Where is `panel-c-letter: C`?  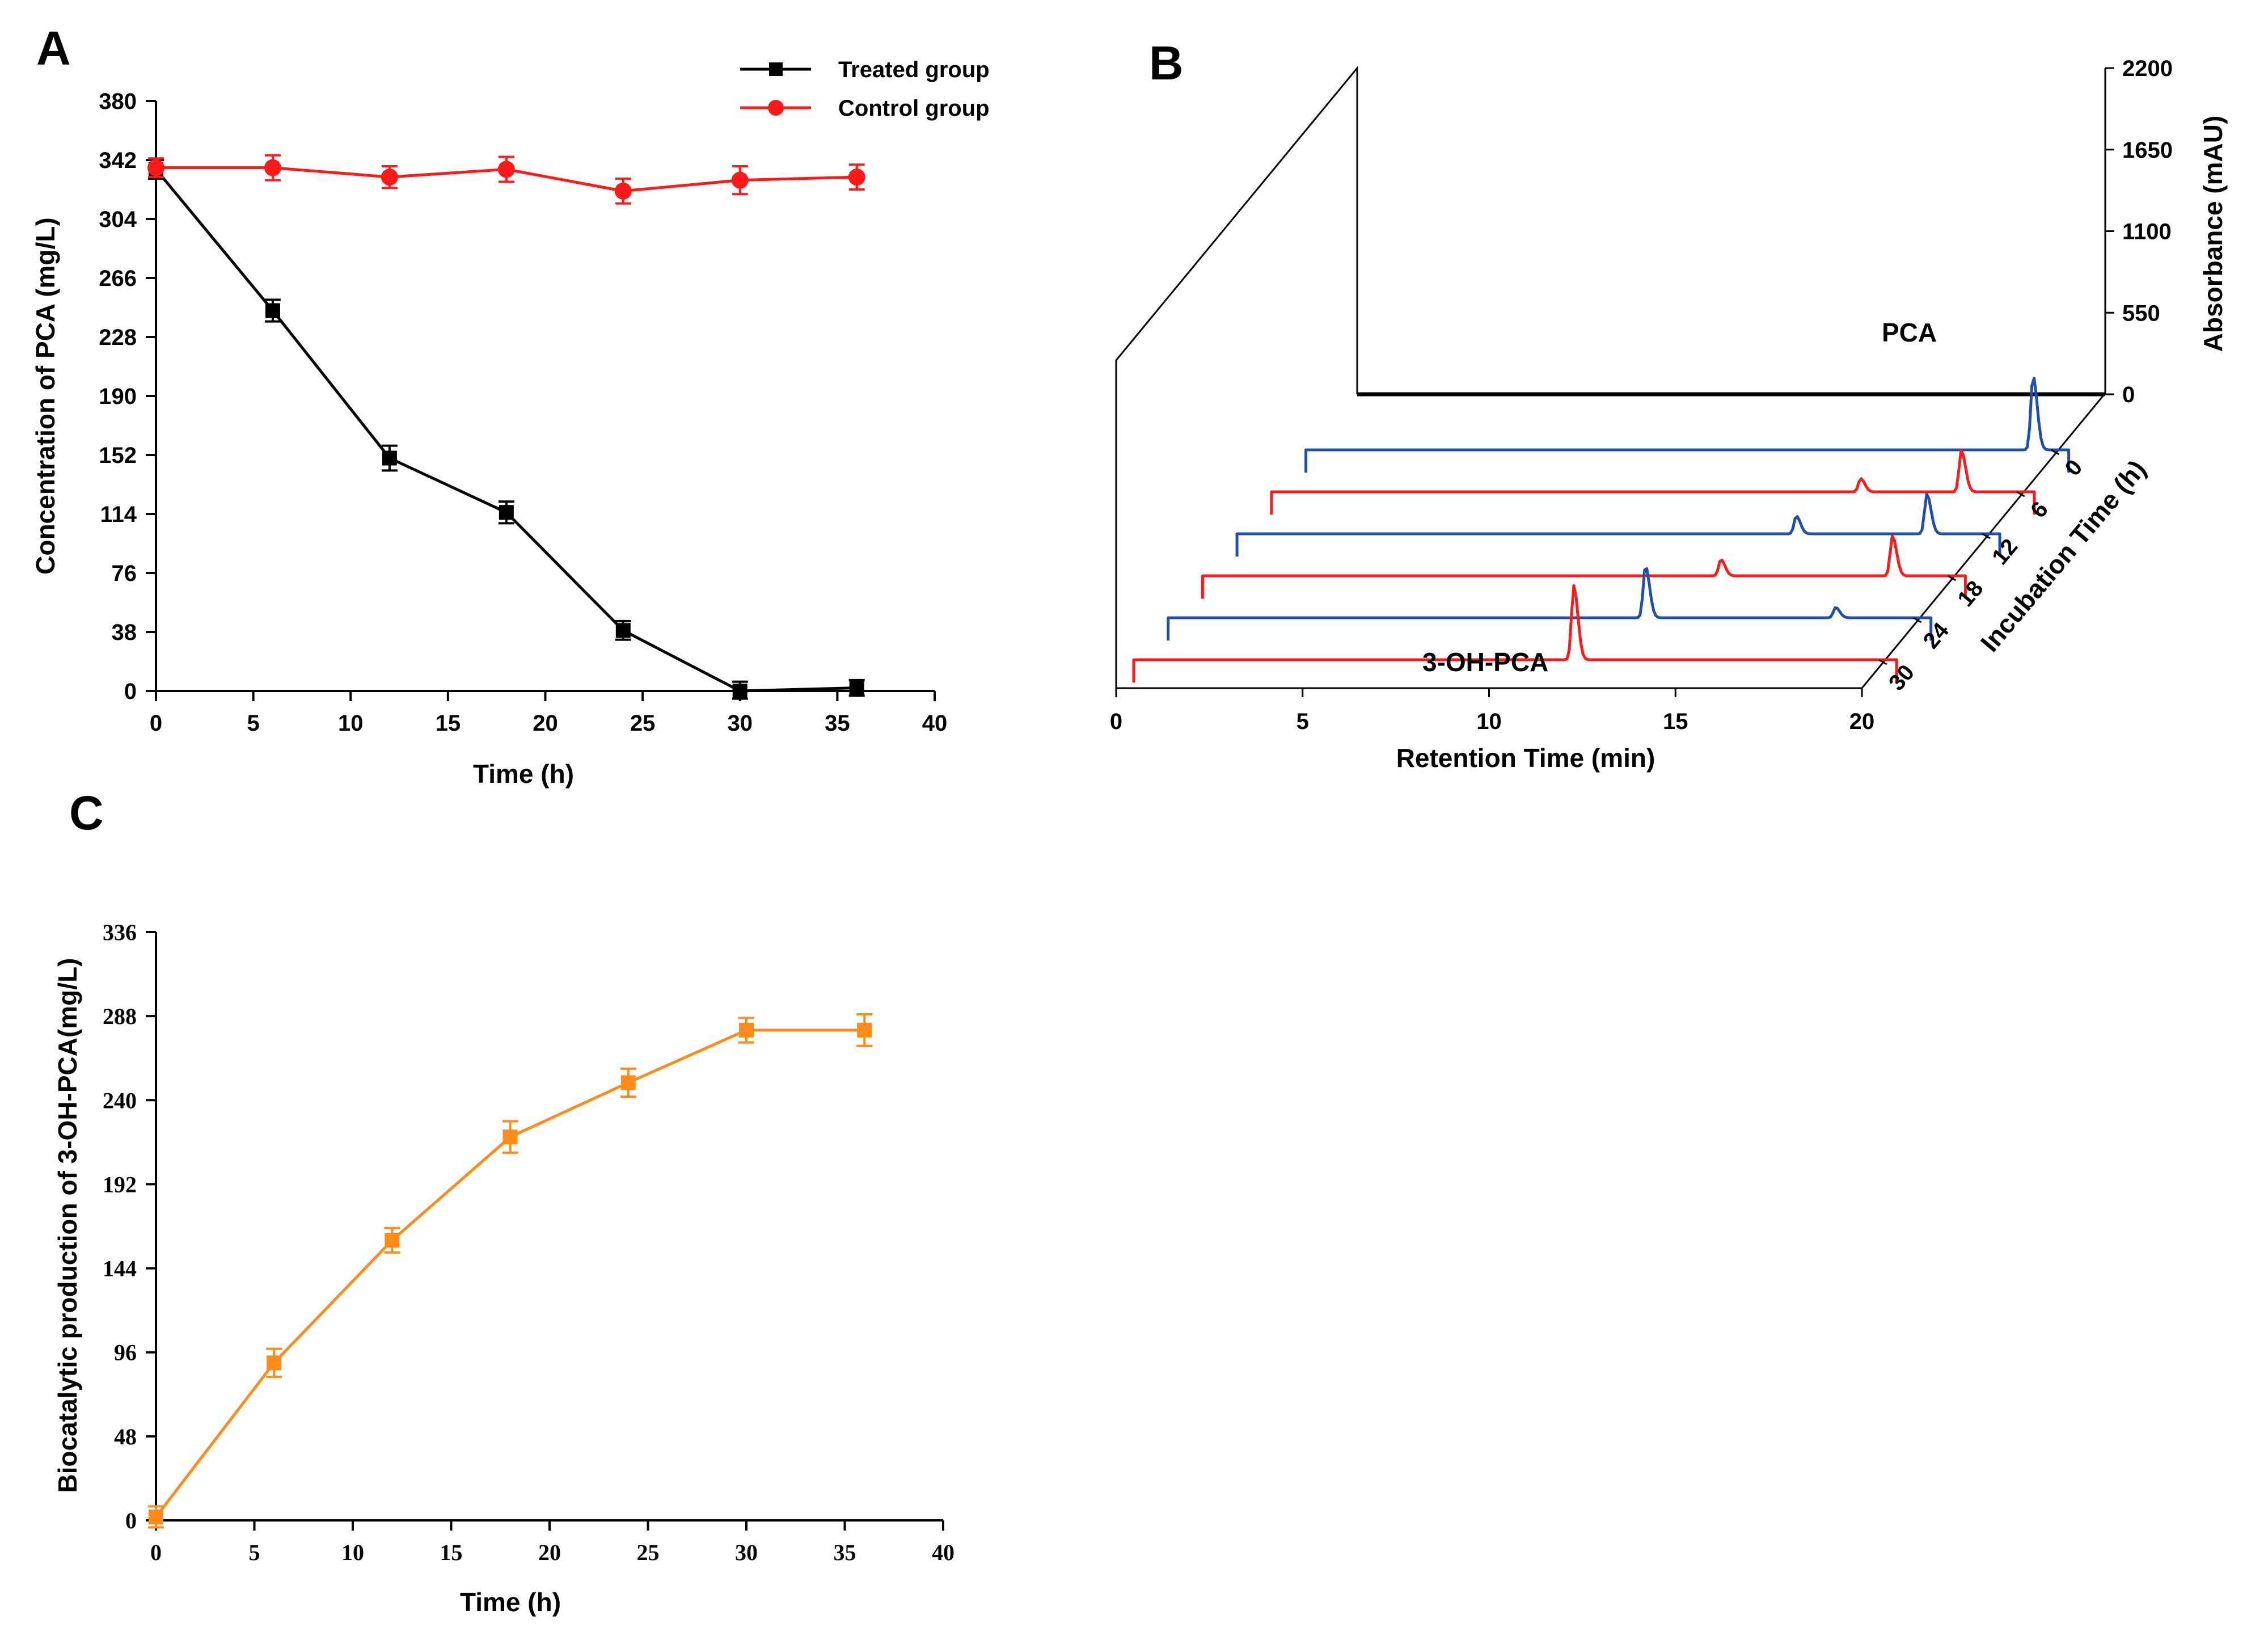 panel-c-letter: C is located at coordinates (87, 813).